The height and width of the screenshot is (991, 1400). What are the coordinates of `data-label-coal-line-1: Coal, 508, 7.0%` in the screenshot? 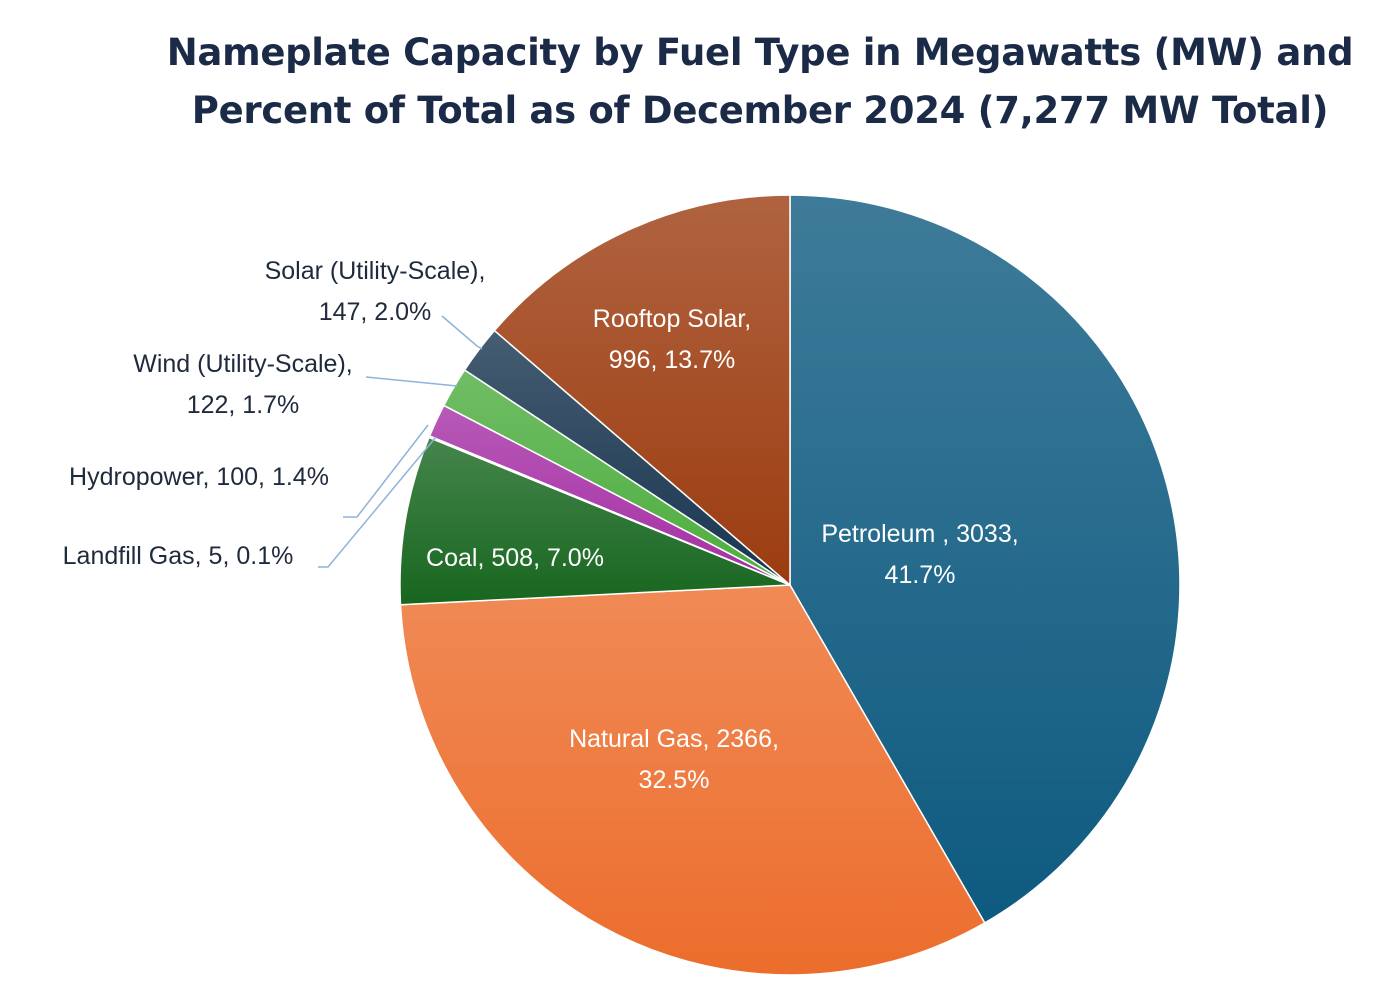 It's located at (515, 558).